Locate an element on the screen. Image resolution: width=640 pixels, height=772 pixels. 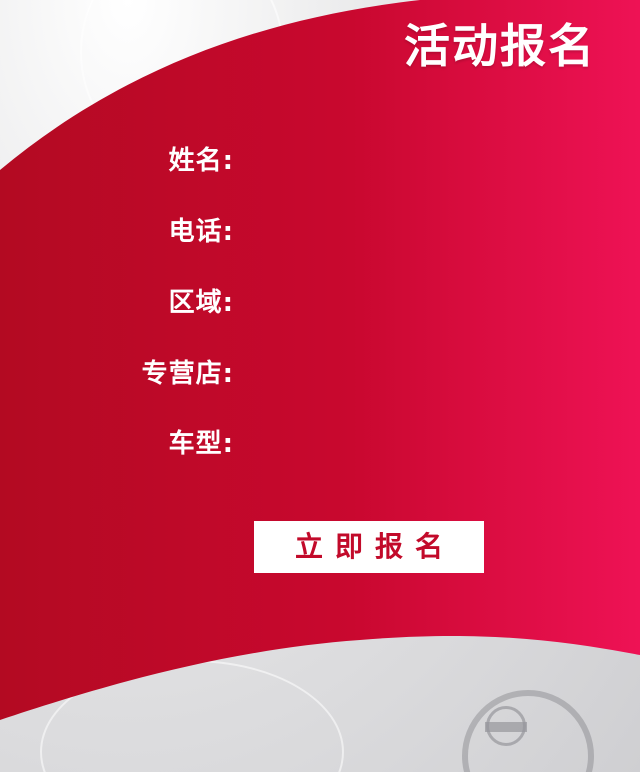
model-label: 车型: is located at coordinates (201, 444).